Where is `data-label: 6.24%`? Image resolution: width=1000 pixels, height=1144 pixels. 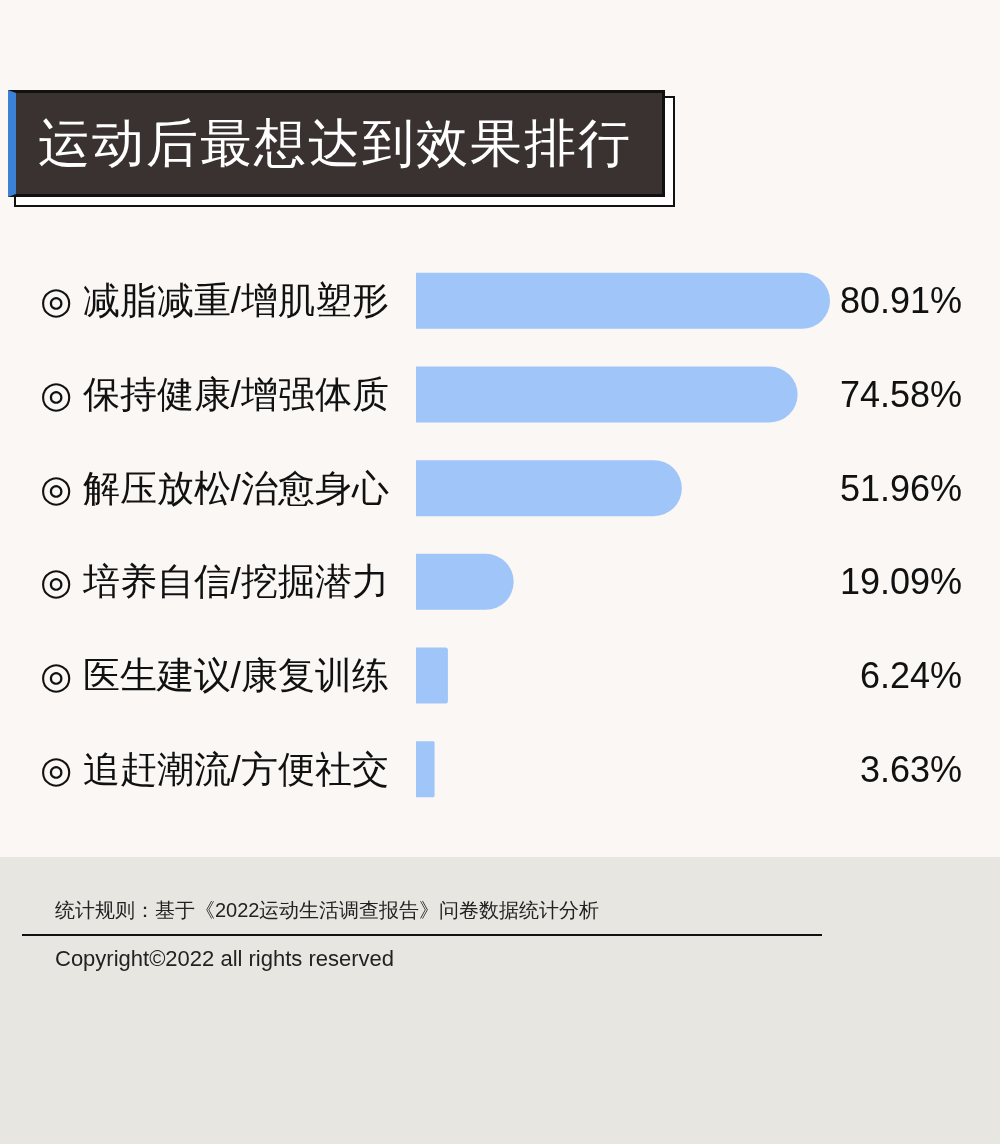
data-label: 6.24% is located at coordinates (910, 675).